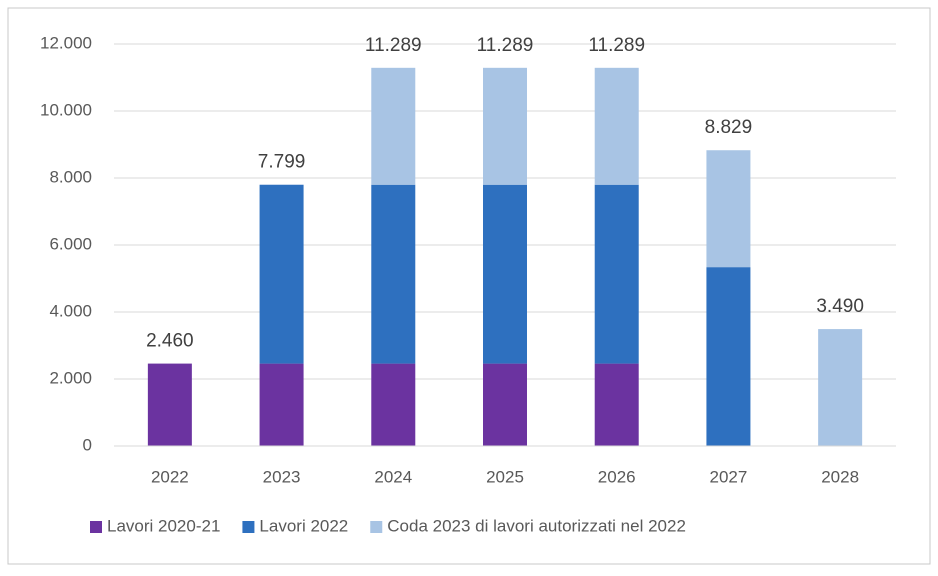 The height and width of the screenshot is (576, 938). What do you see at coordinates (66, 42) in the screenshot?
I see `y-tick-label: 12.000` at bounding box center [66, 42].